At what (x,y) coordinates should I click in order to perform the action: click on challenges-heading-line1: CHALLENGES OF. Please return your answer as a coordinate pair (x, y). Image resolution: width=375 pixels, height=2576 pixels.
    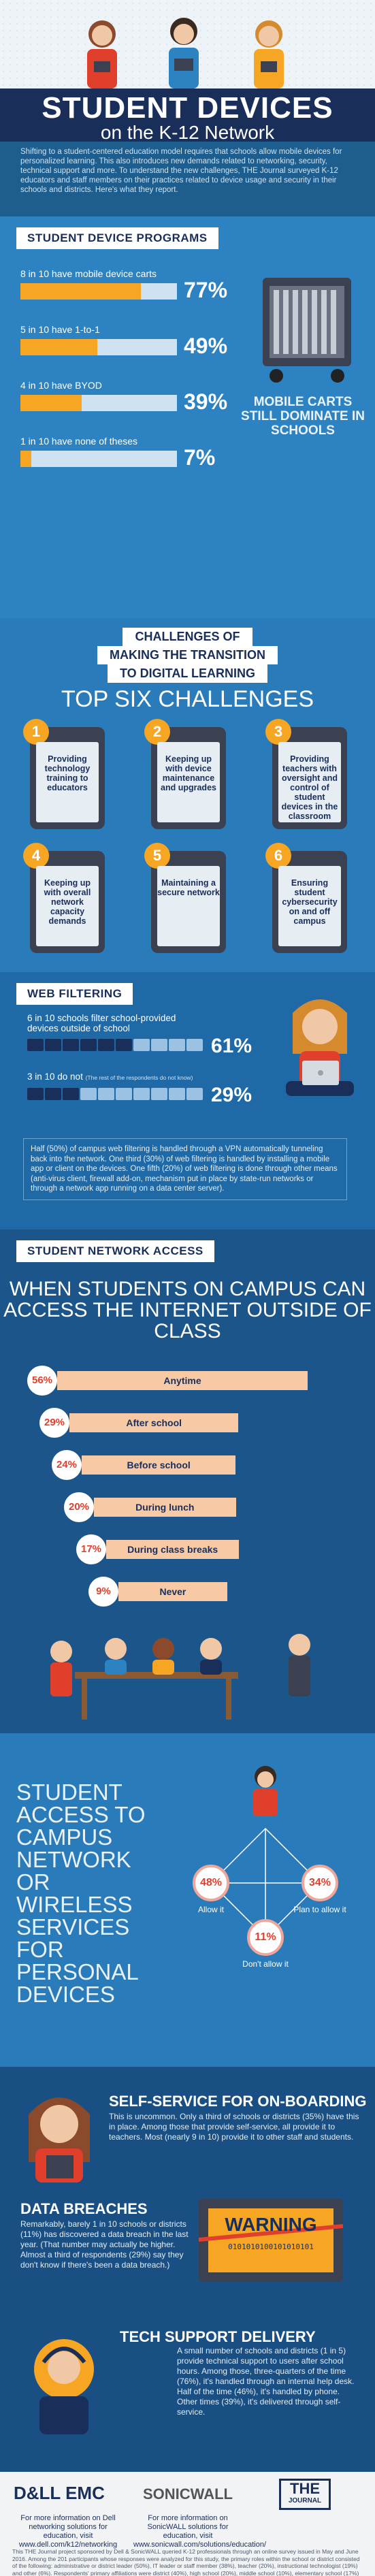
    Looking at the image, I should click on (187, 637).